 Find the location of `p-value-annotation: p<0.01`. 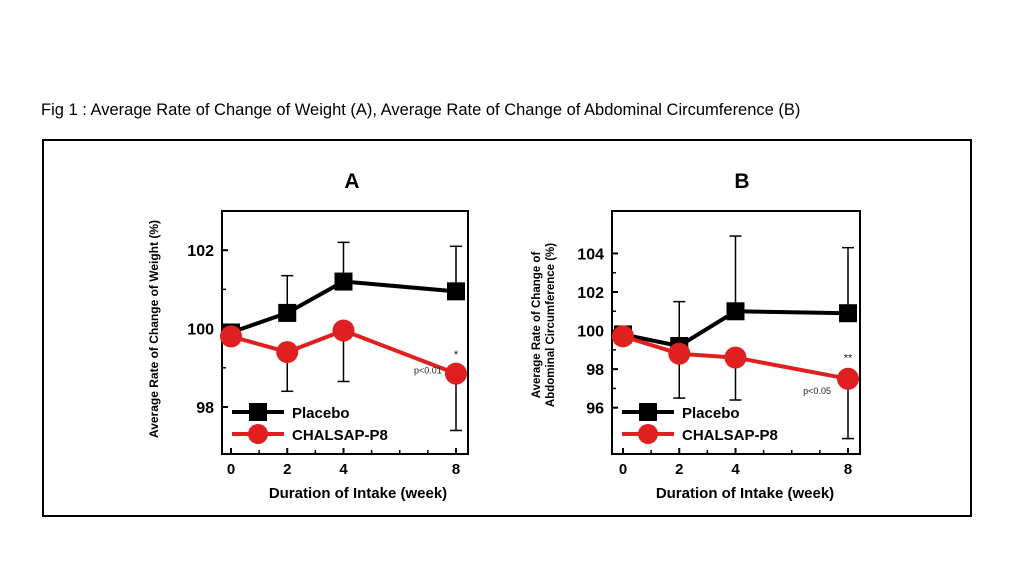

p-value-annotation: p<0.01 is located at coordinates (428, 371).